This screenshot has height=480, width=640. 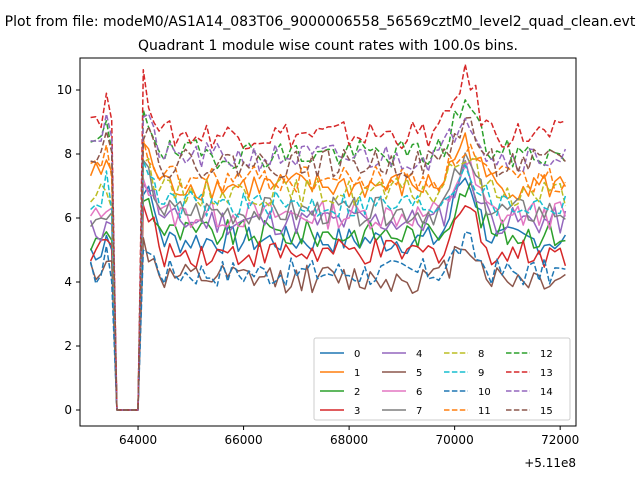 What do you see at coordinates (68, 218) in the screenshot?
I see `y-tick-label: 6` at bounding box center [68, 218].